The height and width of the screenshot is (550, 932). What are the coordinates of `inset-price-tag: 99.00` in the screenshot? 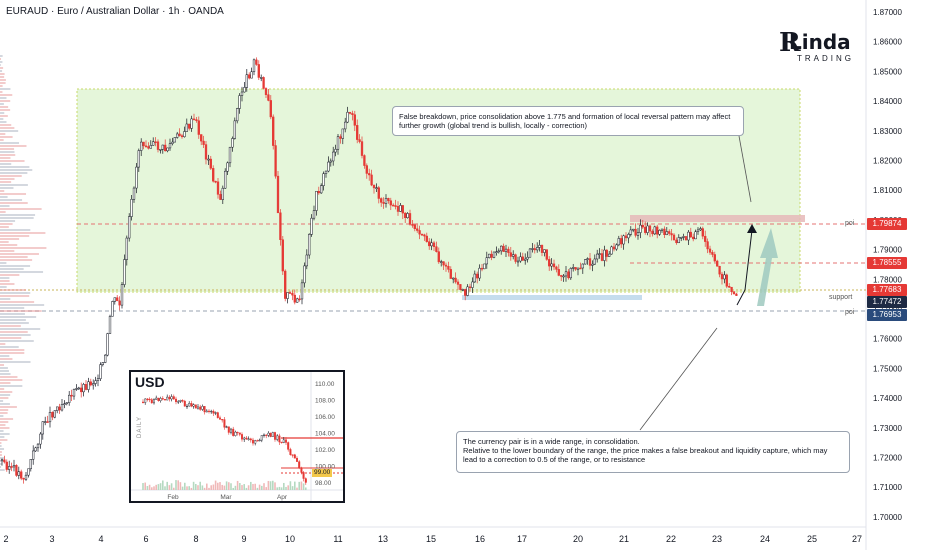 It's located at (322, 473).